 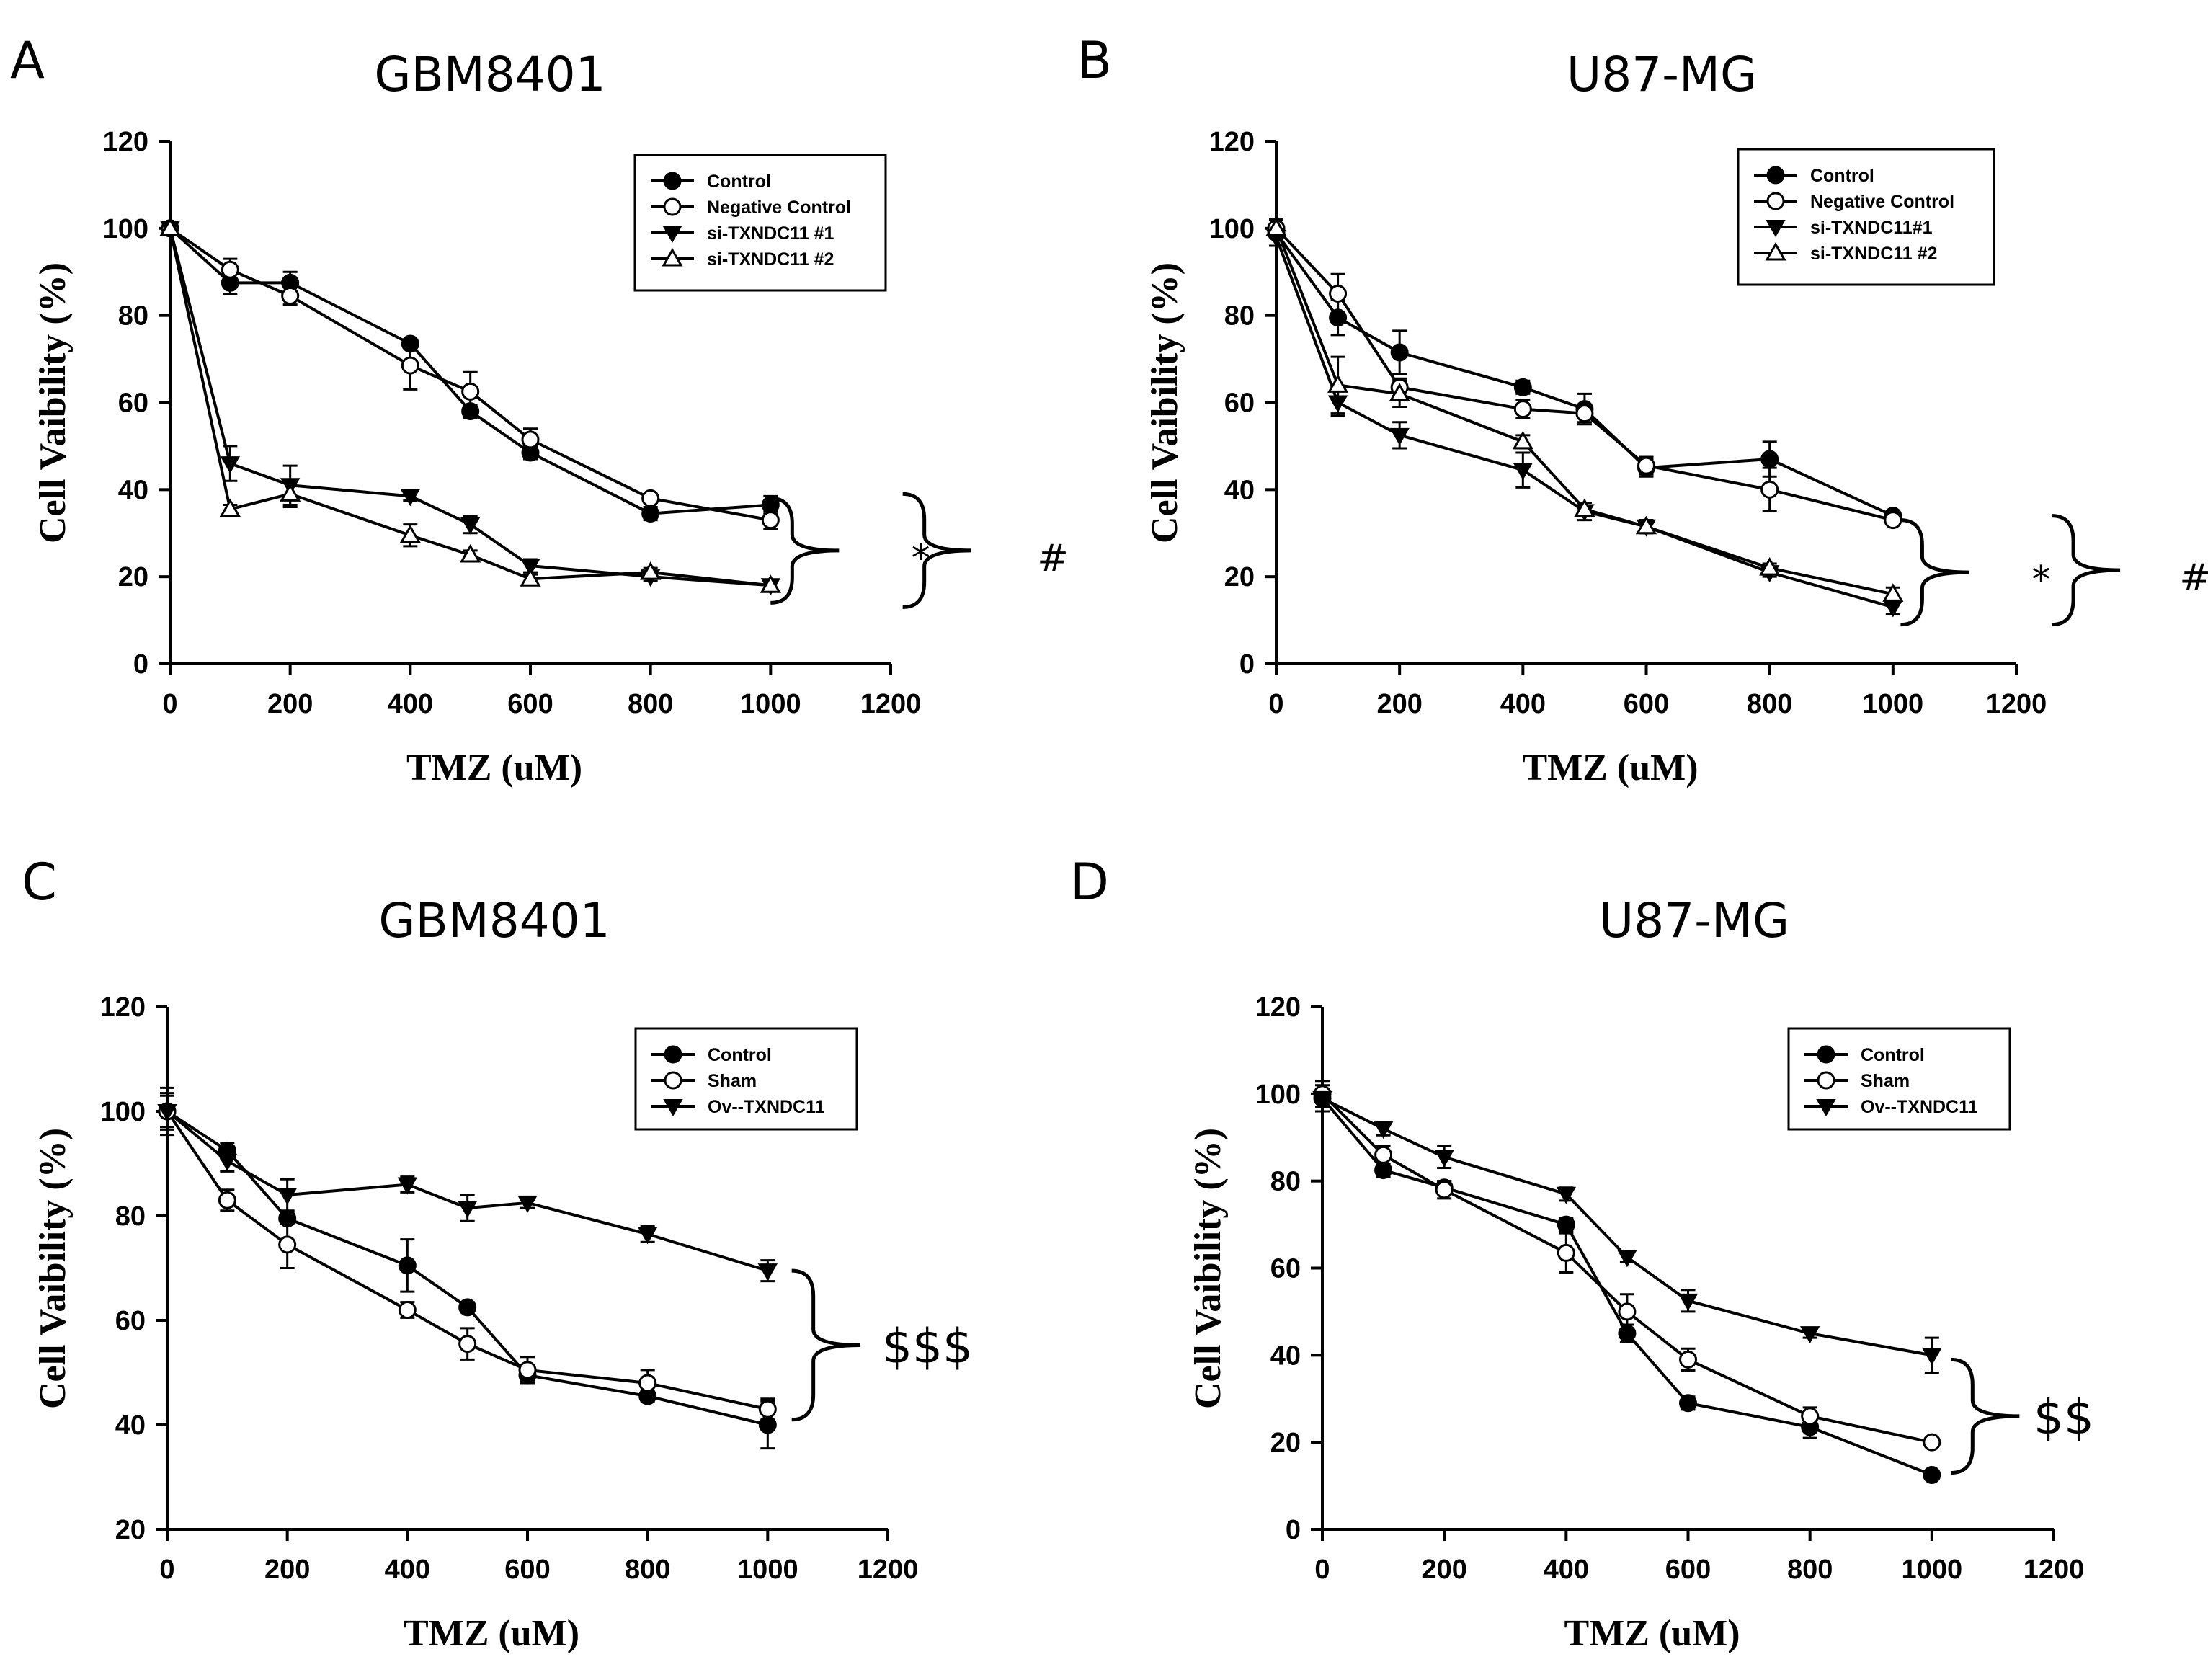 I want to click on panel-letter: A, so click(x=27, y=60).